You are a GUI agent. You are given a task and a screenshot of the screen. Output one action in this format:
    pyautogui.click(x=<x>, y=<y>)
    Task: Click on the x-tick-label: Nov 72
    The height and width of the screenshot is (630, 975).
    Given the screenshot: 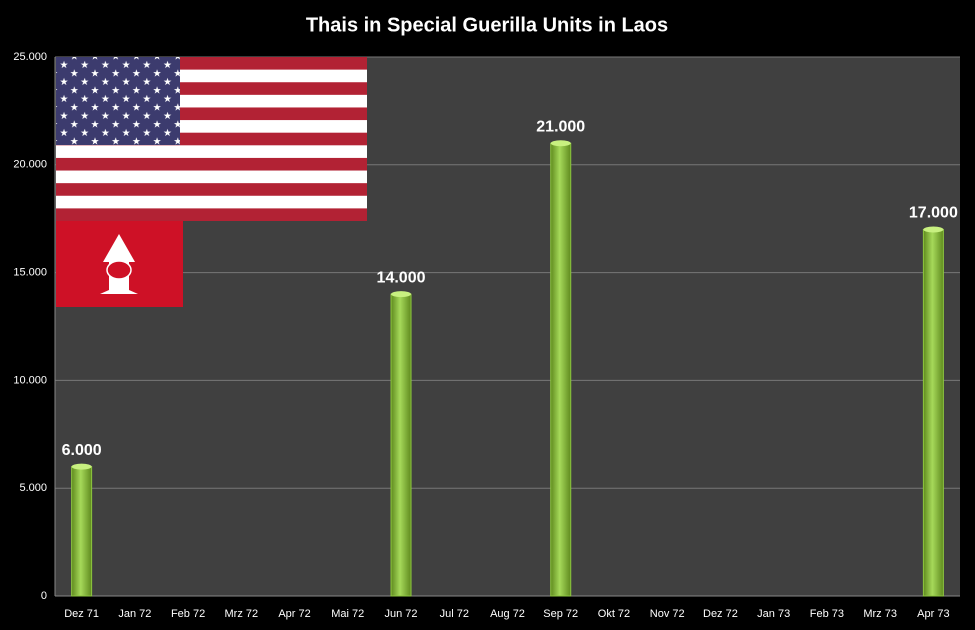 What is the action you would take?
    pyautogui.click(x=667, y=614)
    